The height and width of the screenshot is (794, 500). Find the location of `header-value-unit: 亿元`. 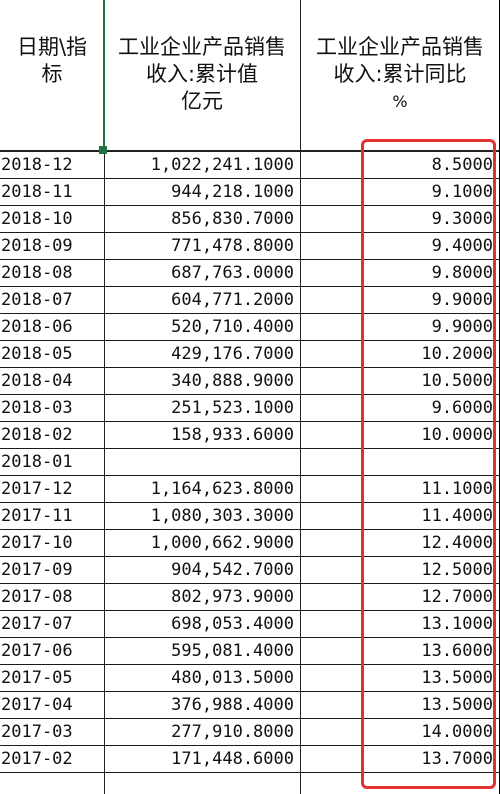

header-value-unit: 亿元 is located at coordinates (202, 101).